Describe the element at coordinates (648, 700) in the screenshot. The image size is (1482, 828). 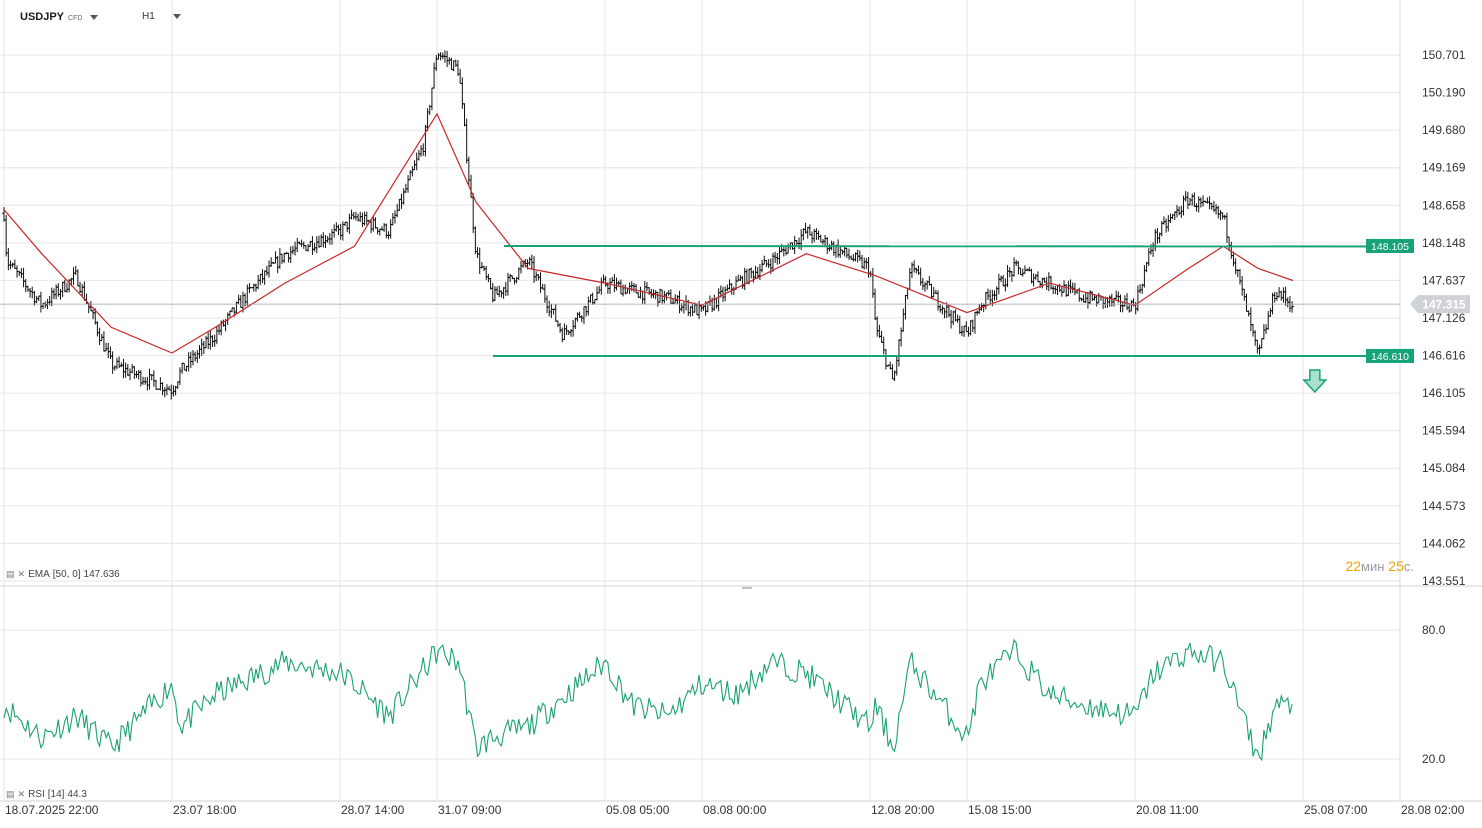
I see `rsi-line` at that location.